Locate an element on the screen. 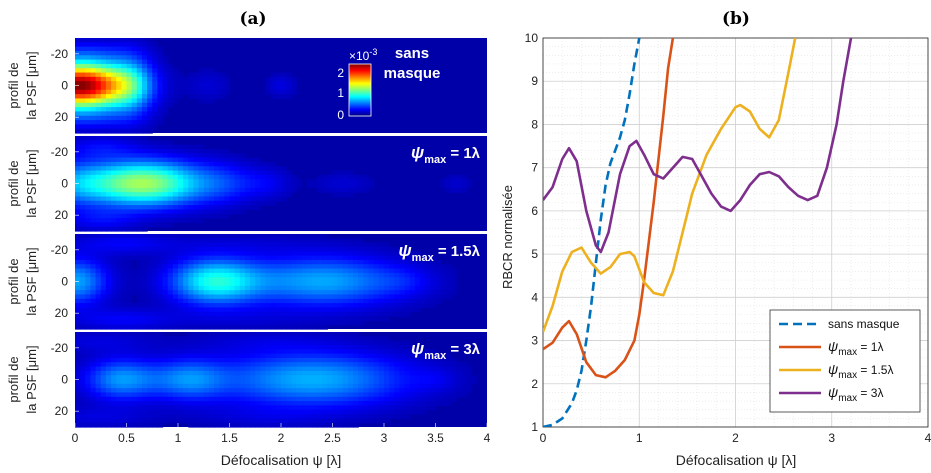 The width and height of the screenshot is (931, 473). row-ylabel: la PSF [μm] is located at coordinates (31, 183).